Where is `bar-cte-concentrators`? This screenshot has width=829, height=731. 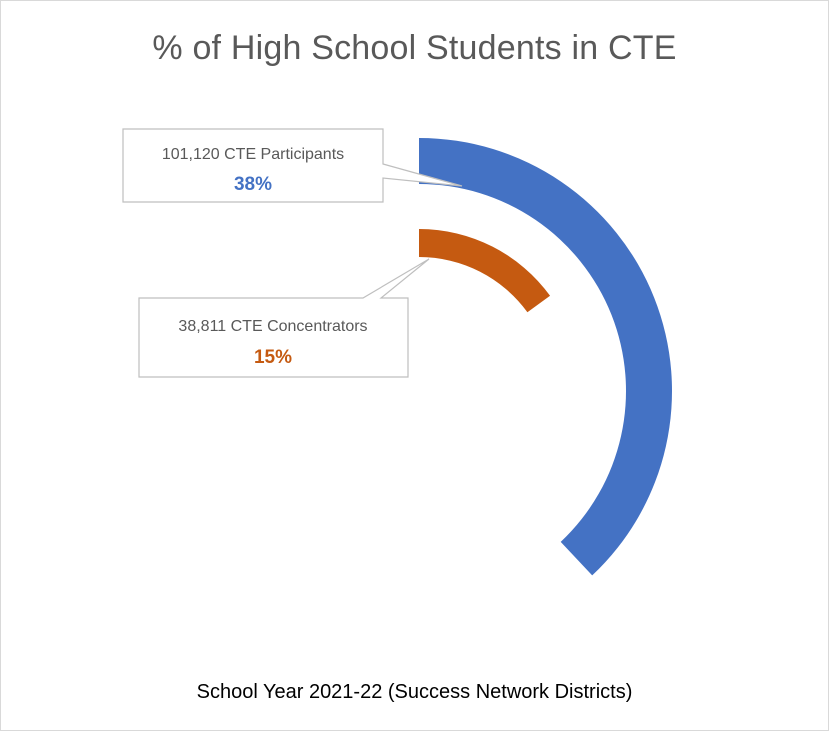
bar-cte-concentrators is located at coordinates (485, 271).